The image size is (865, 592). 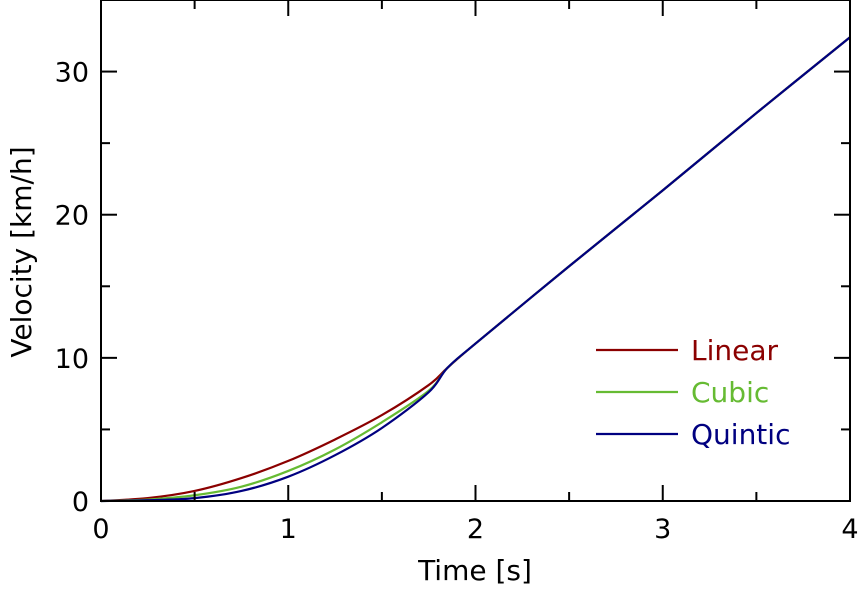 What do you see at coordinates (80, 502) in the screenshot?
I see `y-tick-label: 0` at bounding box center [80, 502].